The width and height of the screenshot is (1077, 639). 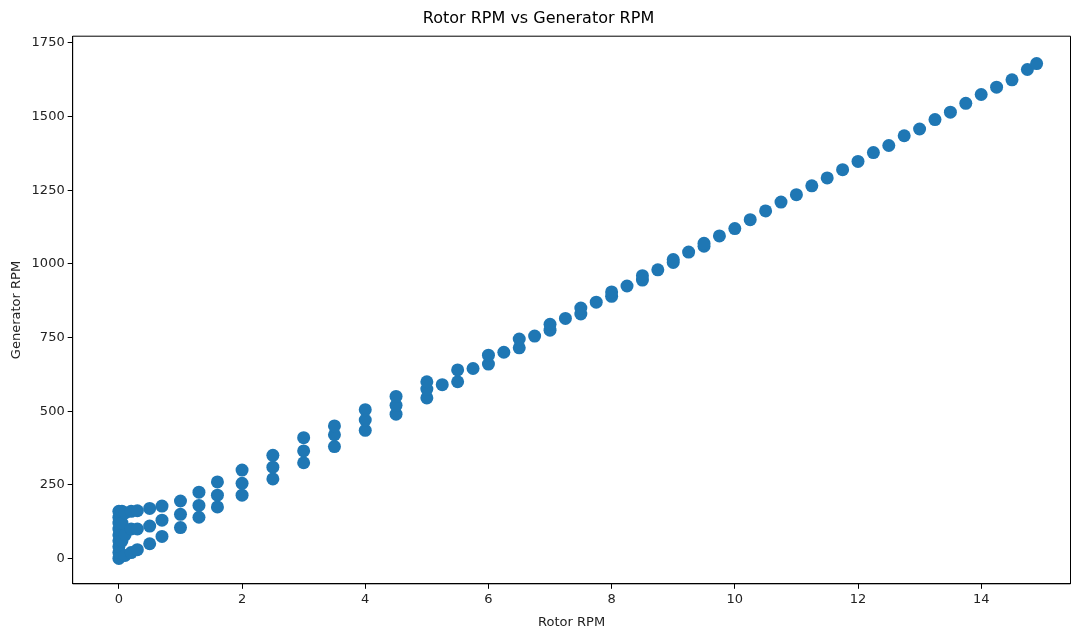 What do you see at coordinates (16, 310) in the screenshot?
I see `y-axis-title: Generator RPM` at bounding box center [16, 310].